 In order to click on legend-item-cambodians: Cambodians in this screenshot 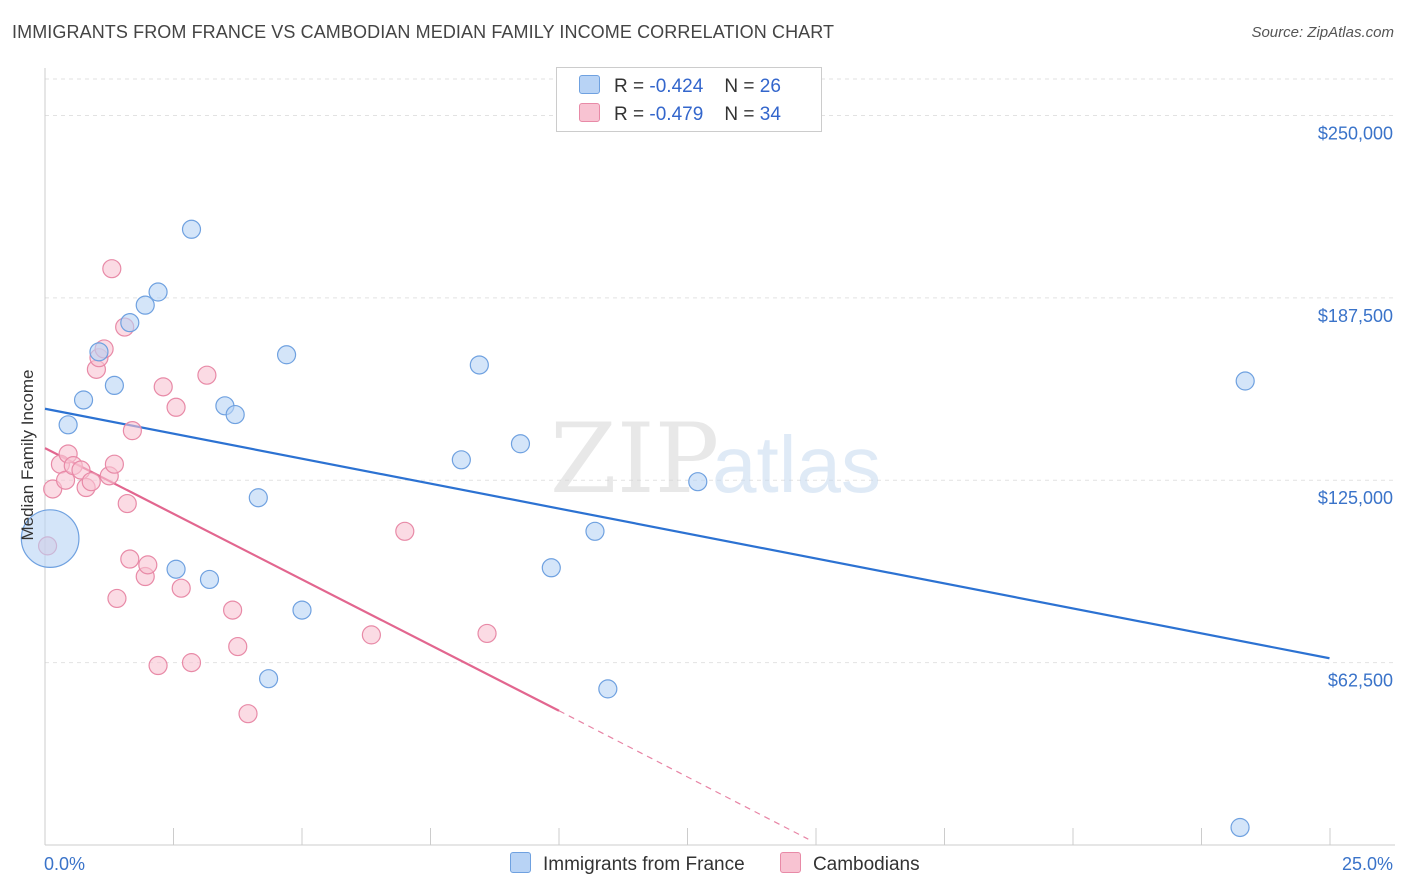, I will do `click(849, 864)`.